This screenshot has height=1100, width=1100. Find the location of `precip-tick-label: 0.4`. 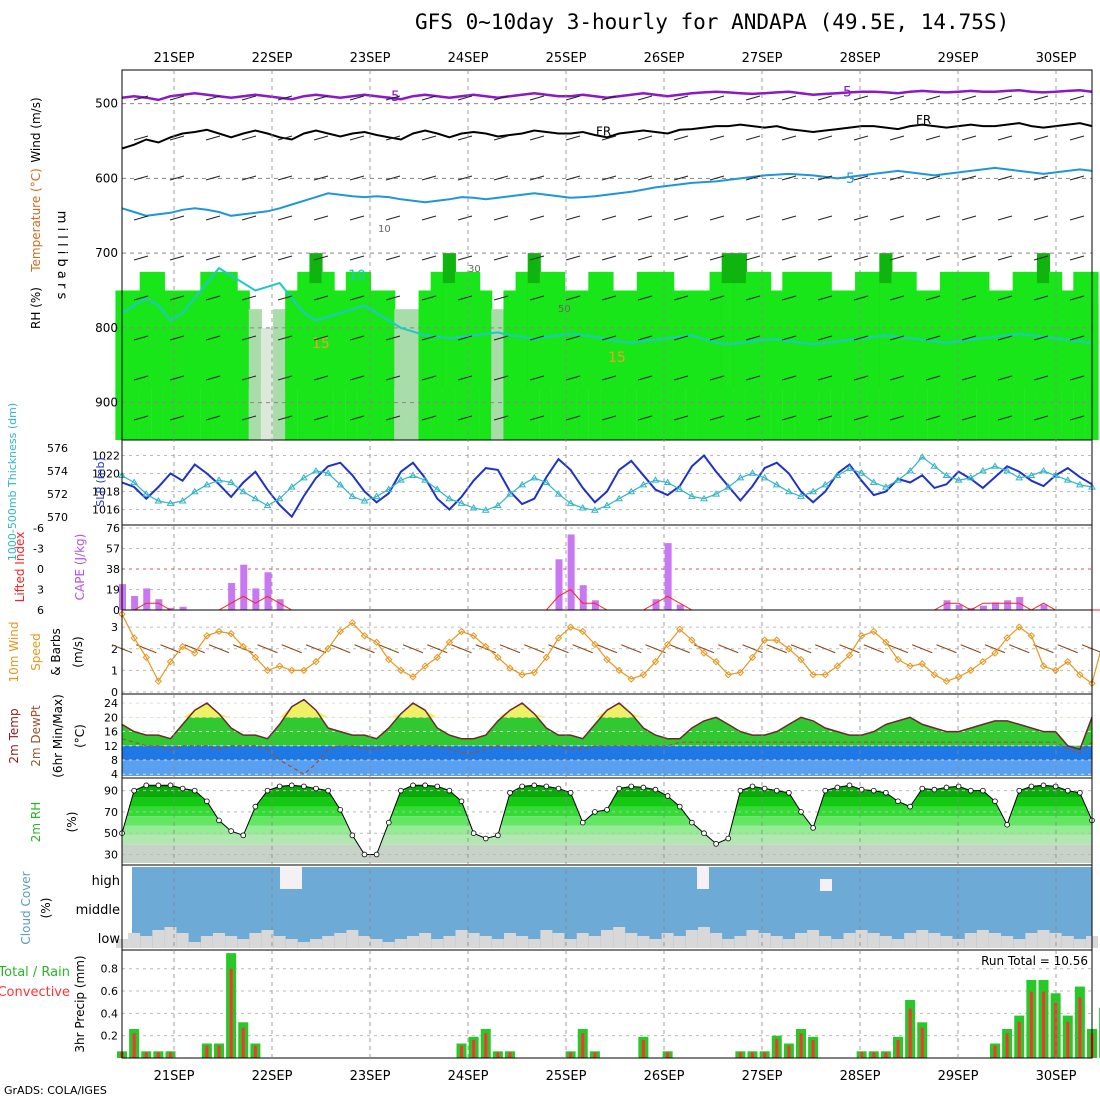

precip-tick-label: 0.4 is located at coordinates (110, 1013).